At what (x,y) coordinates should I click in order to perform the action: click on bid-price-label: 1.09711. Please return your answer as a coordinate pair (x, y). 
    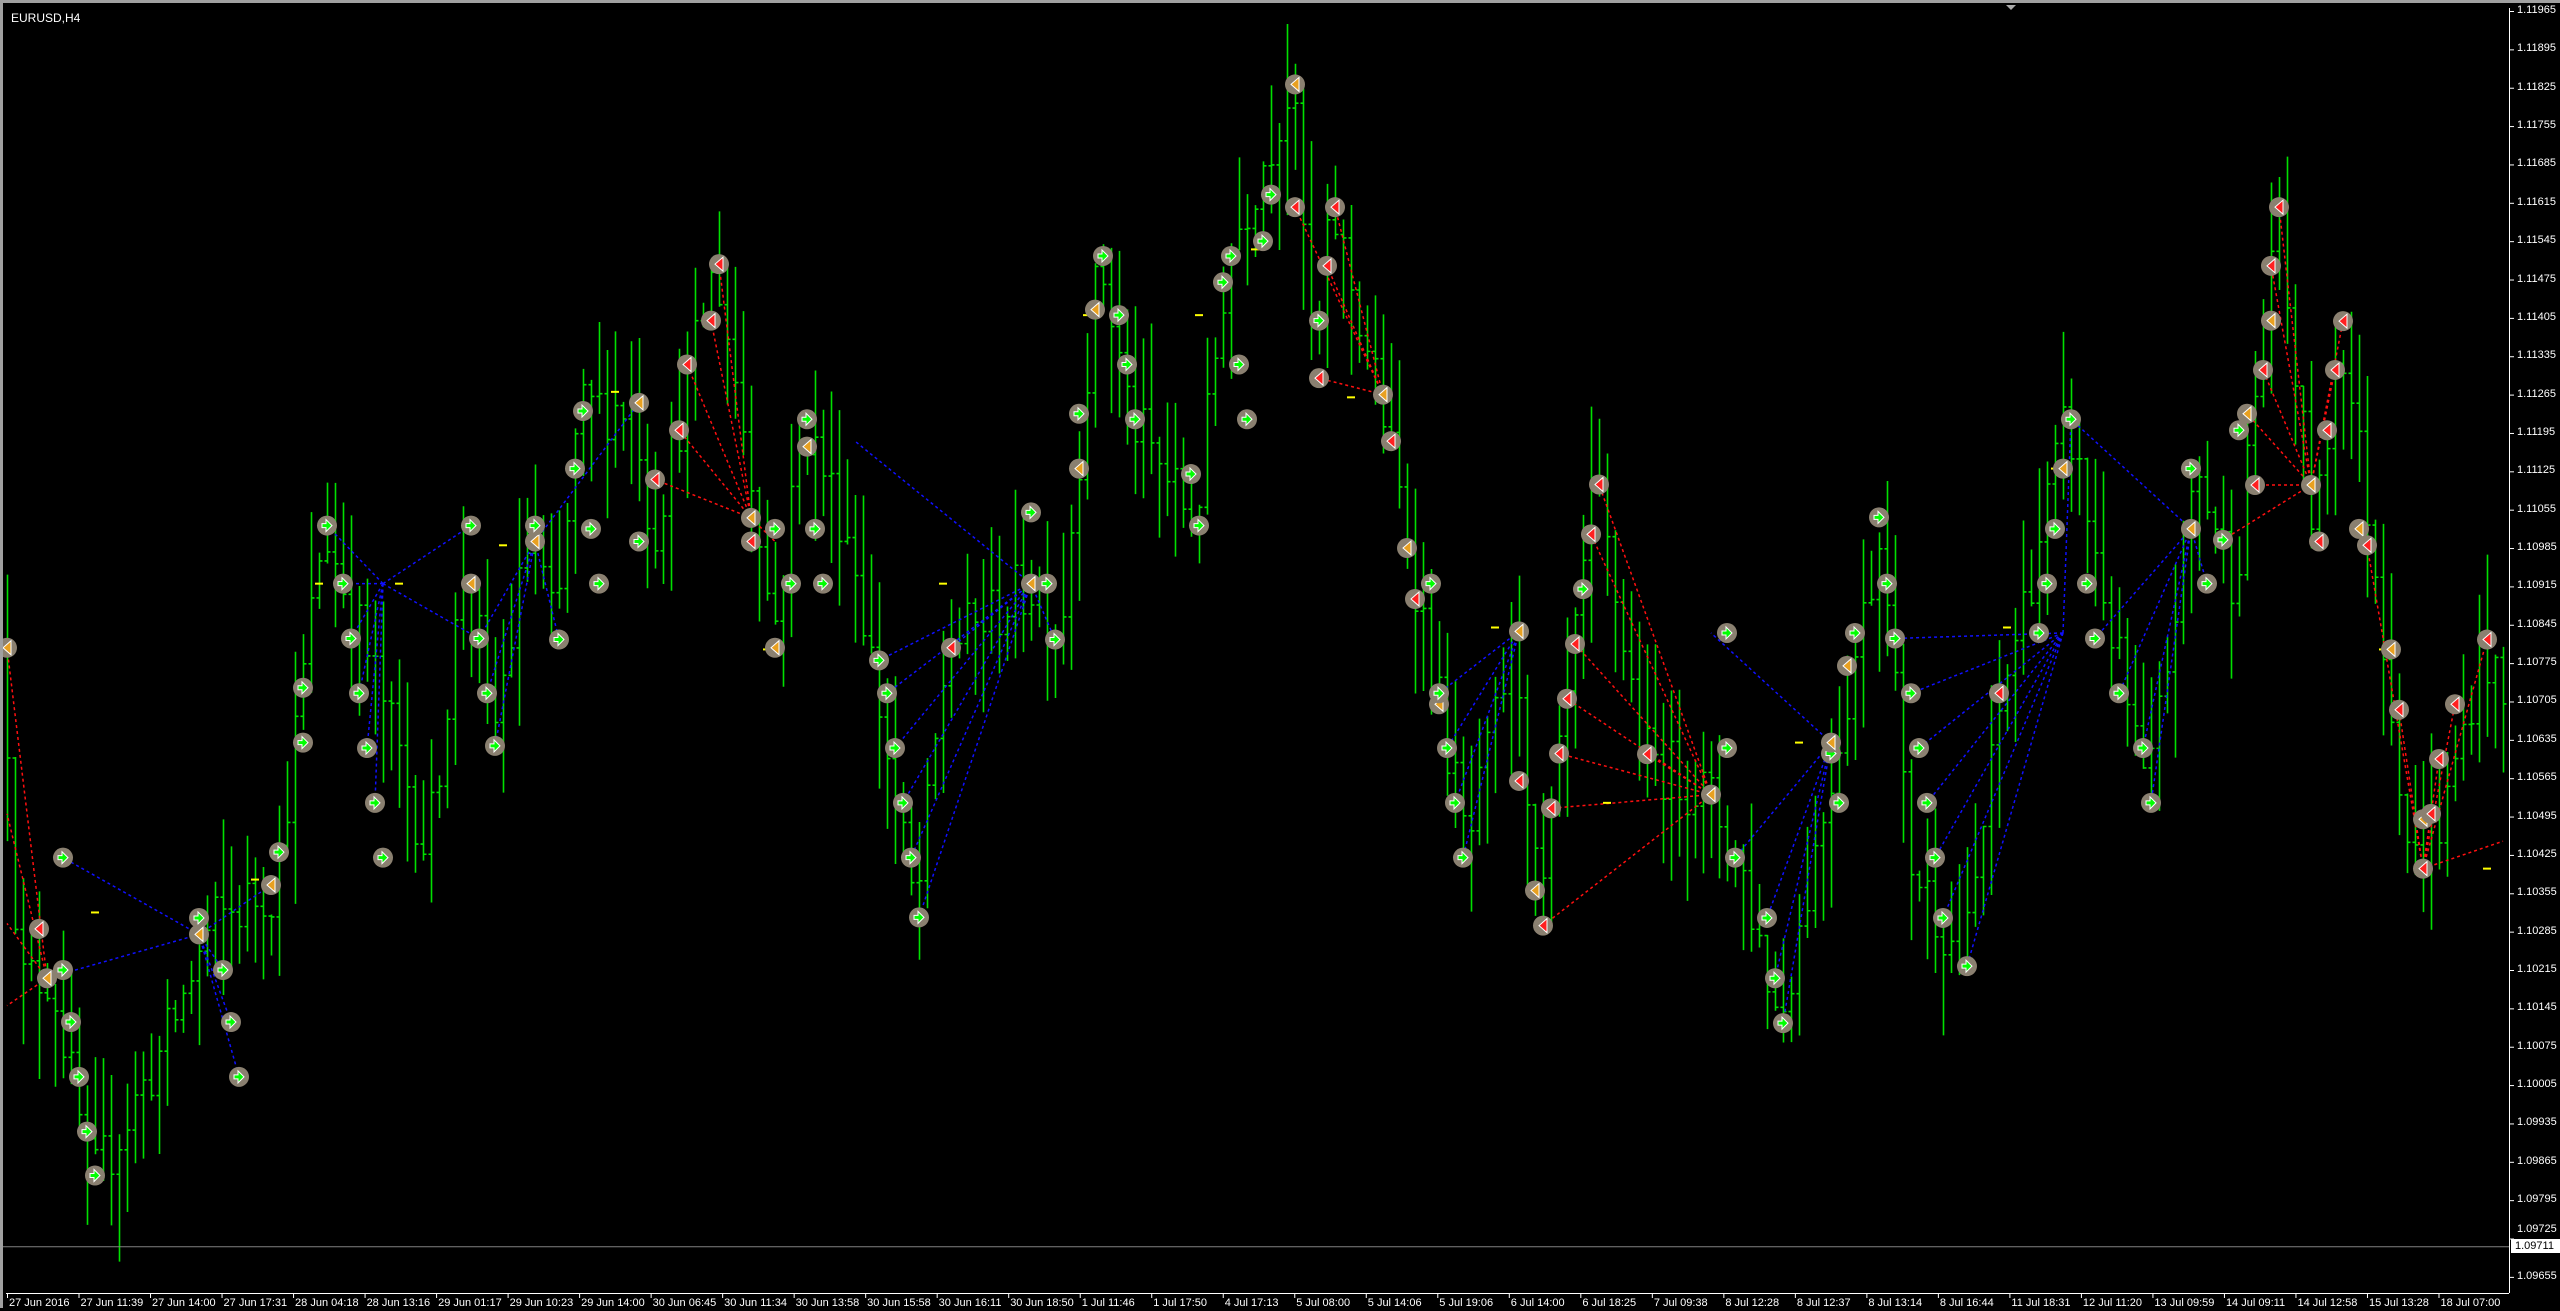
    Looking at the image, I should click on (2535, 1246).